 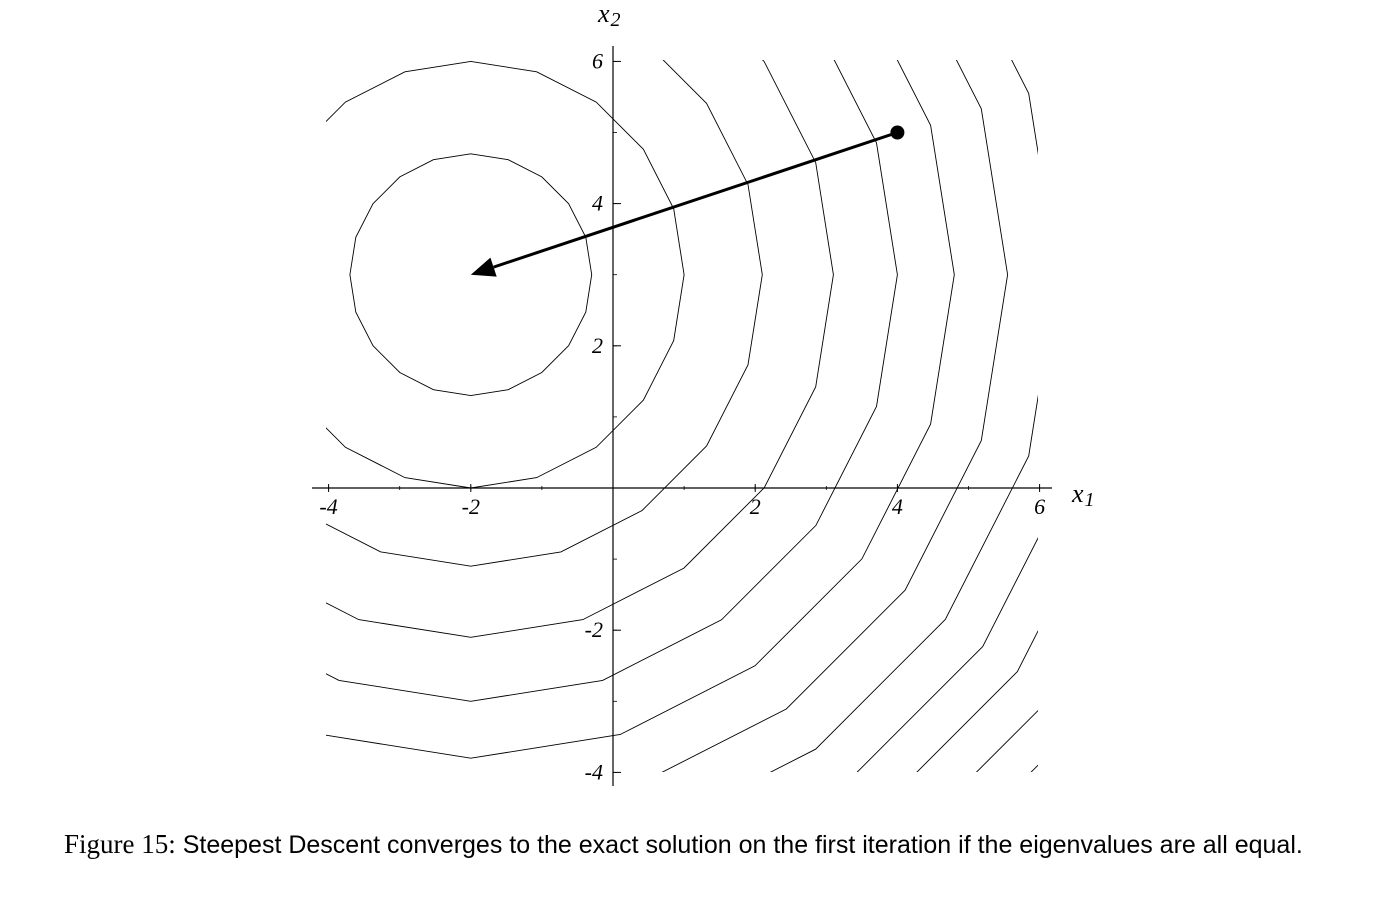 What do you see at coordinates (597, 203) in the screenshot?
I see `y-tick-label: 4` at bounding box center [597, 203].